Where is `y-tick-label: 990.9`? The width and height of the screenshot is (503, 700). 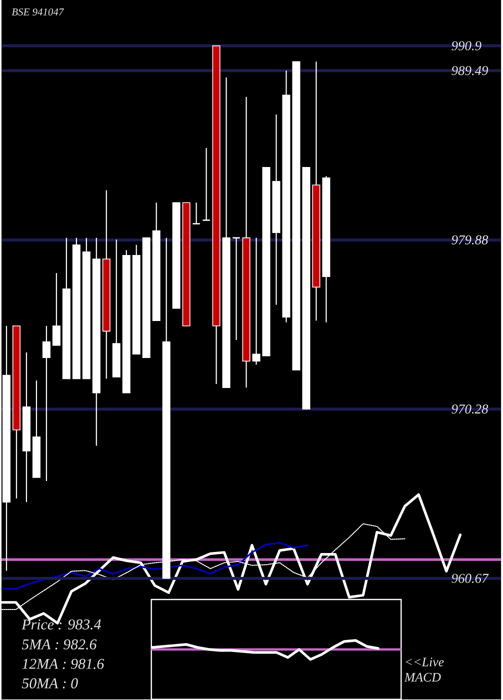 y-tick-label: 990.9 is located at coordinates (467, 45).